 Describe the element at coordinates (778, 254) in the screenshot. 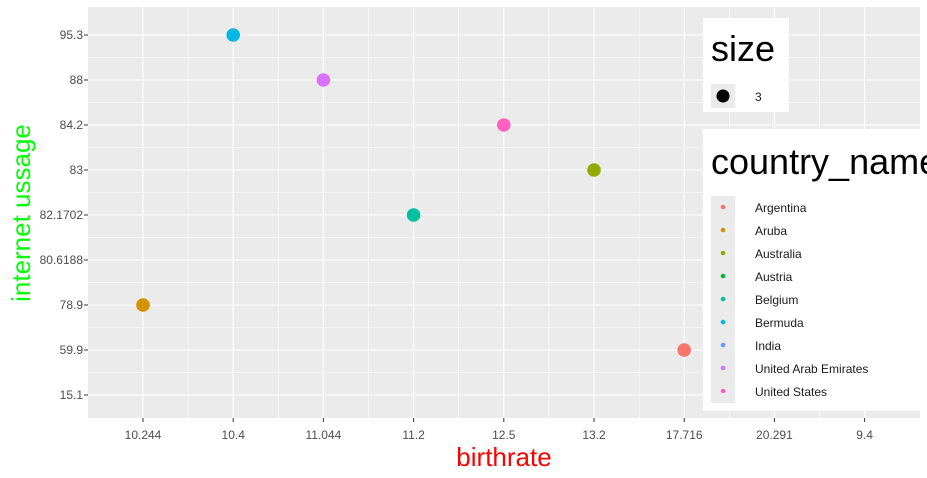

I see `legend-label: Australia` at that location.